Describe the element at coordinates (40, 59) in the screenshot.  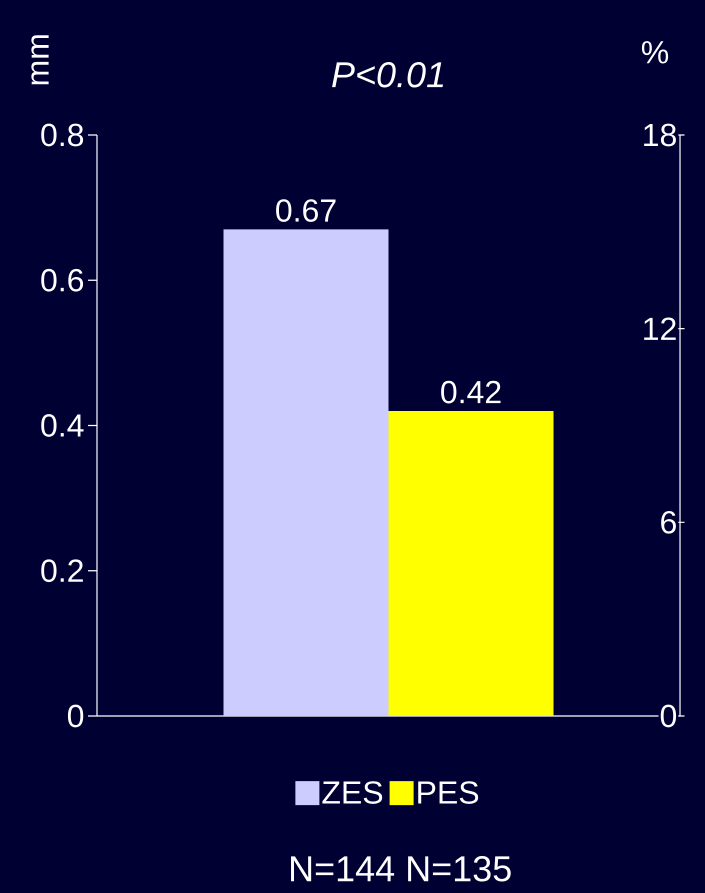
I see `y-axis-title: mm` at that location.